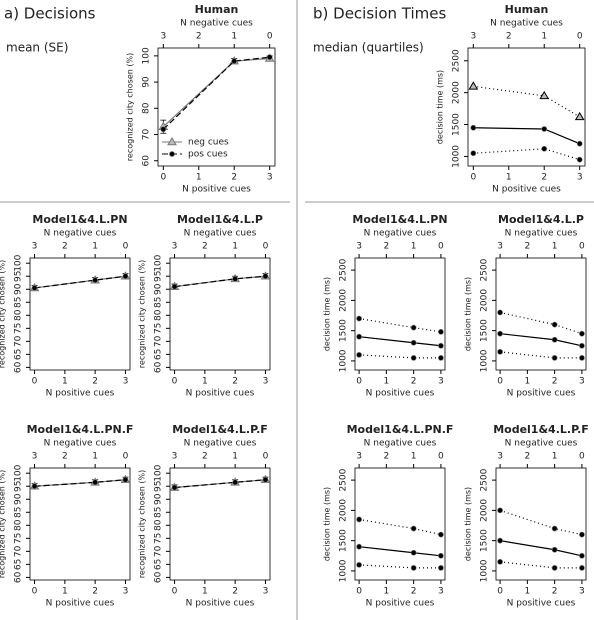 Image resolution: width=594 pixels, height=620 pixels. I want to click on panel-label: a) Decisions, so click(50, 14).